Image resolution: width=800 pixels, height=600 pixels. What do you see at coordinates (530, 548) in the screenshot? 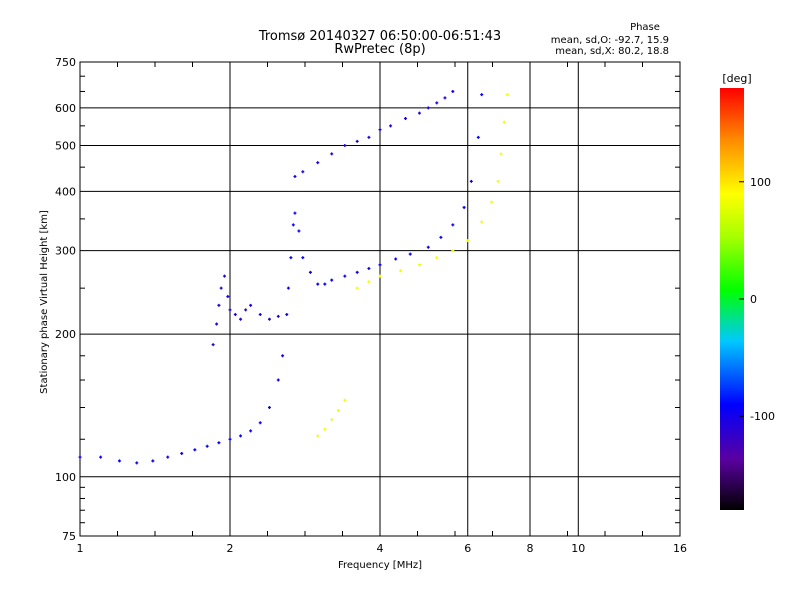
I see `x-tick-label: 8` at bounding box center [530, 548].